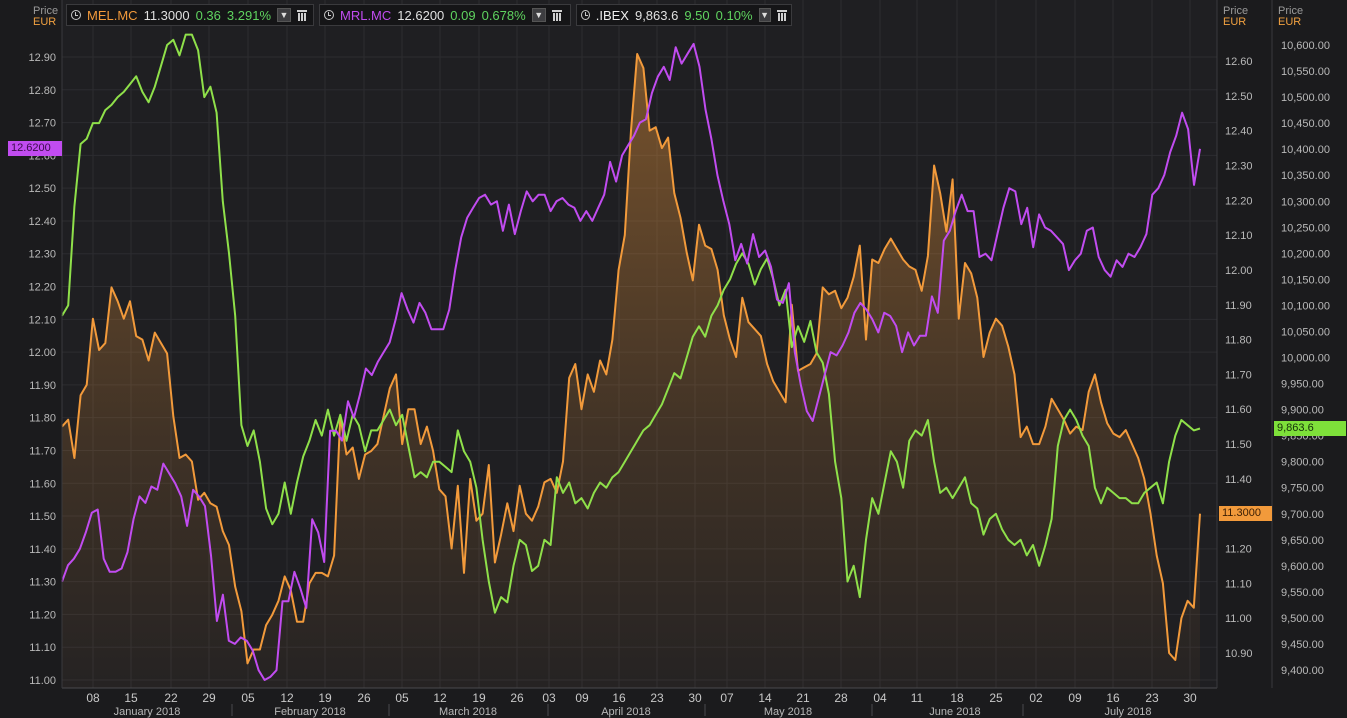  What do you see at coordinates (626, 712) in the screenshot?
I see `time-axis-month-label: April 2018` at bounding box center [626, 712].